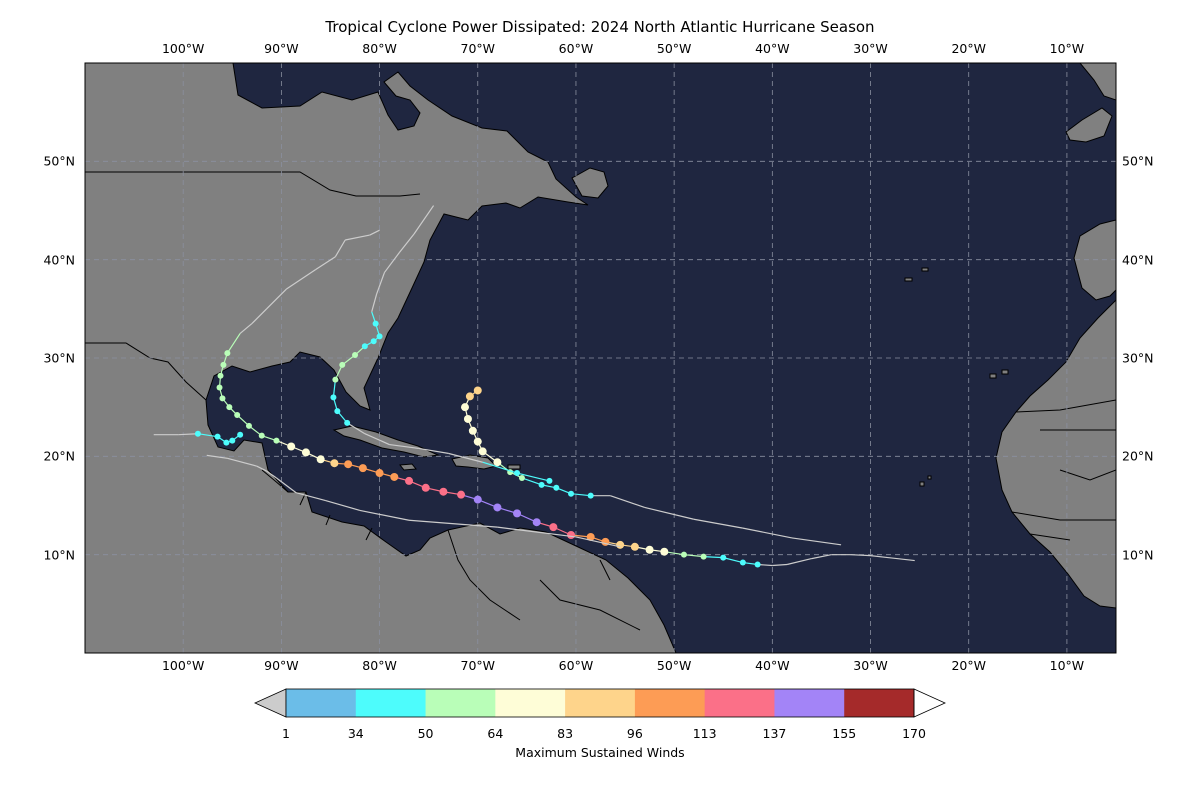  I want to click on lon-tick-label-bottom: 80°W, so click(379, 665).